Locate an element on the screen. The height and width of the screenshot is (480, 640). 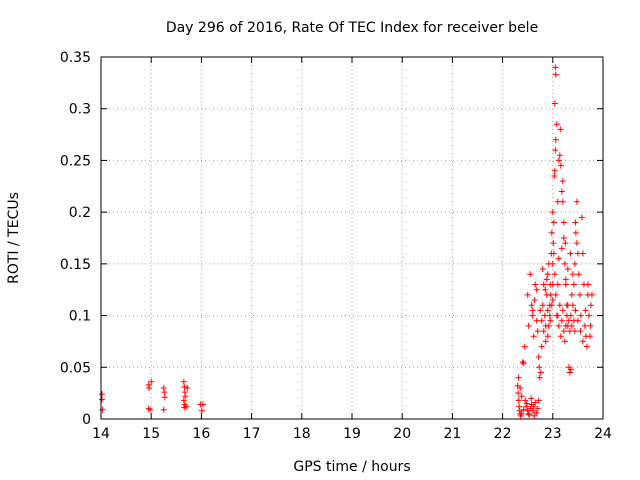
y-tick-label: 0.05 is located at coordinates (75, 368).